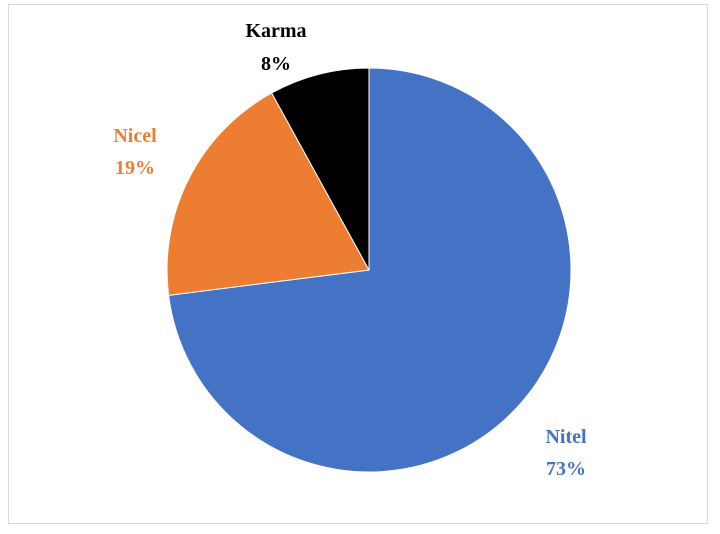 The width and height of the screenshot is (720, 534). Describe the element at coordinates (135, 168) in the screenshot. I see `slice-label-value-nicel: 19%` at that location.